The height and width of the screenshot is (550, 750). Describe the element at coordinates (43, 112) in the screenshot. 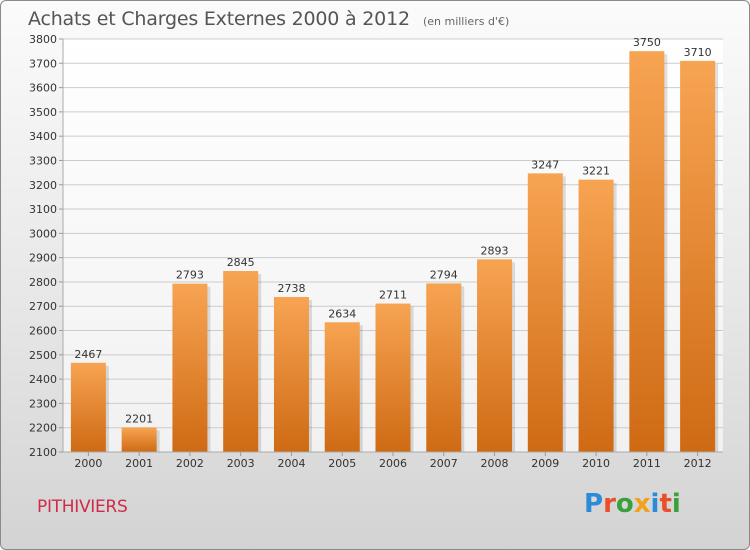

I see `y-tick-label: 3500` at that location.